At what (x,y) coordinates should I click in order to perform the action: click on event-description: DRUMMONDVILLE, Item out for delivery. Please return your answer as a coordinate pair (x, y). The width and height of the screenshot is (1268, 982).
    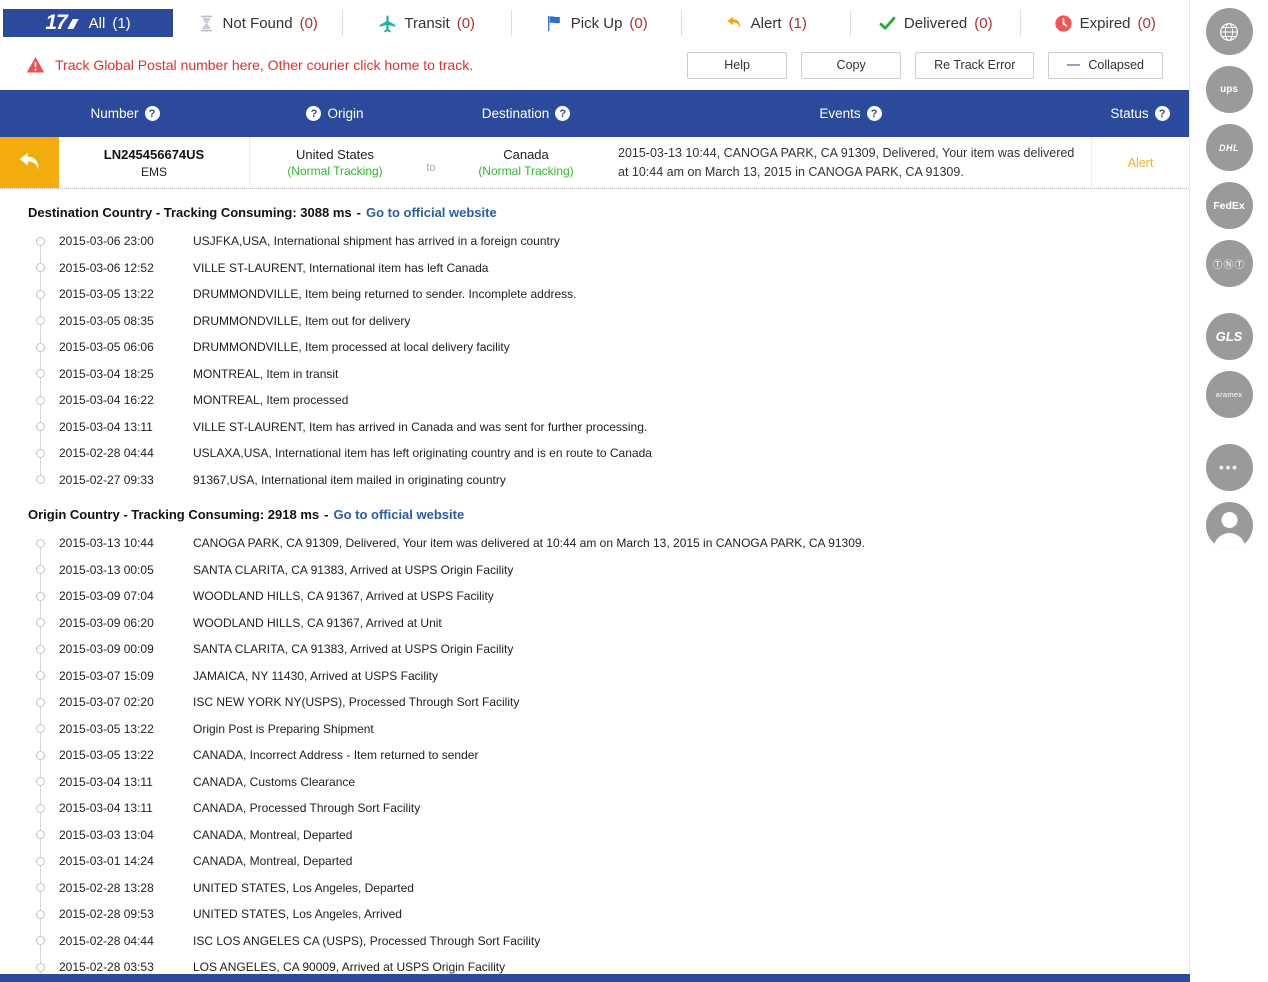
    Looking at the image, I should click on (302, 320).